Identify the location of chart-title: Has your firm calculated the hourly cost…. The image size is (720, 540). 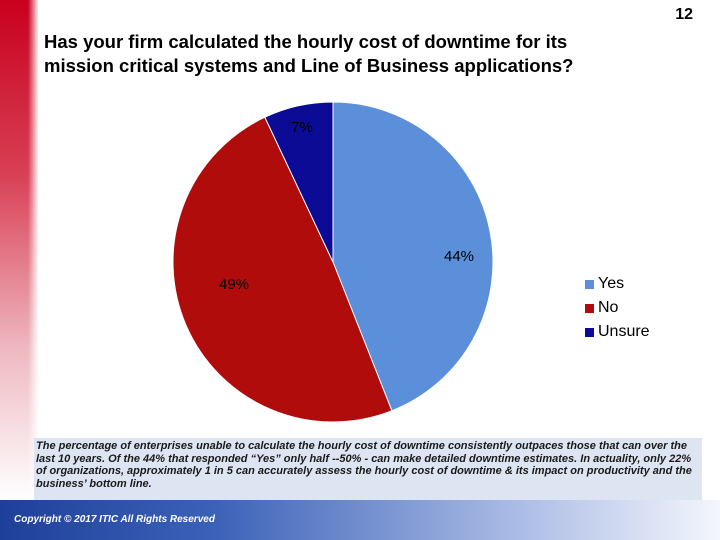
(369, 54).